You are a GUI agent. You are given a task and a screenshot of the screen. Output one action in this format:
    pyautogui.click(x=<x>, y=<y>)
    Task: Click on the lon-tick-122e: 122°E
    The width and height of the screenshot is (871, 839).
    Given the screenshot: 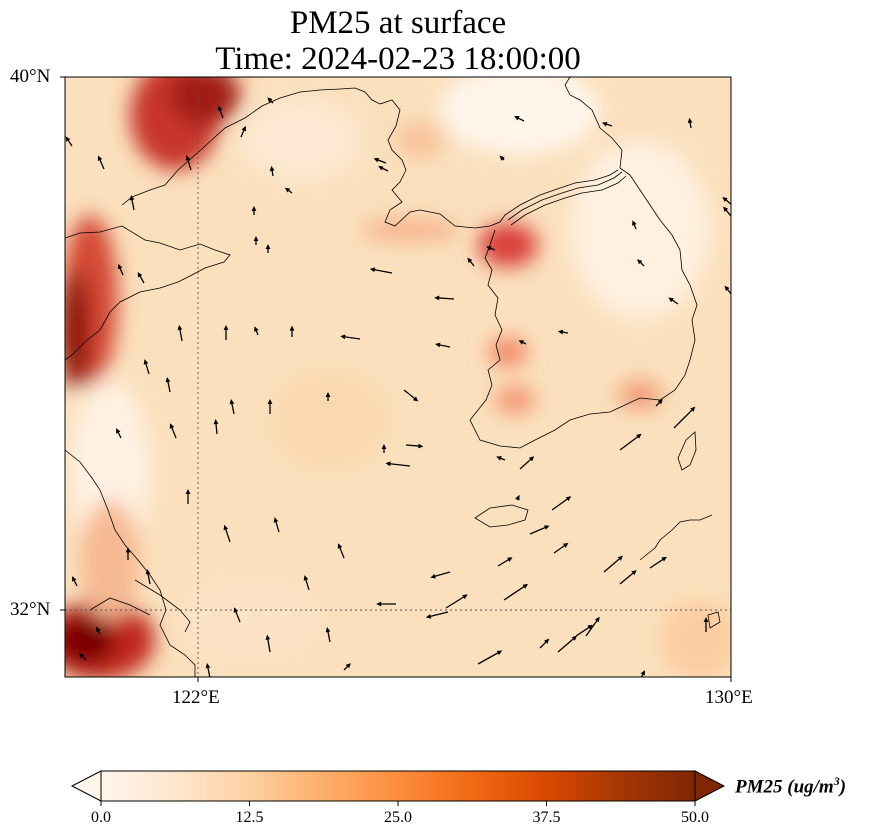 What is the action you would take?
    pyautogui.click(x=196, y=697)
    